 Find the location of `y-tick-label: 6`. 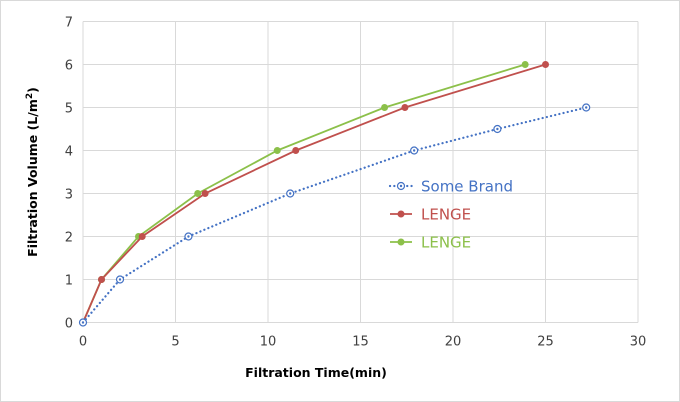

y-tick-label: 6 is located at coordinates (69, 66).